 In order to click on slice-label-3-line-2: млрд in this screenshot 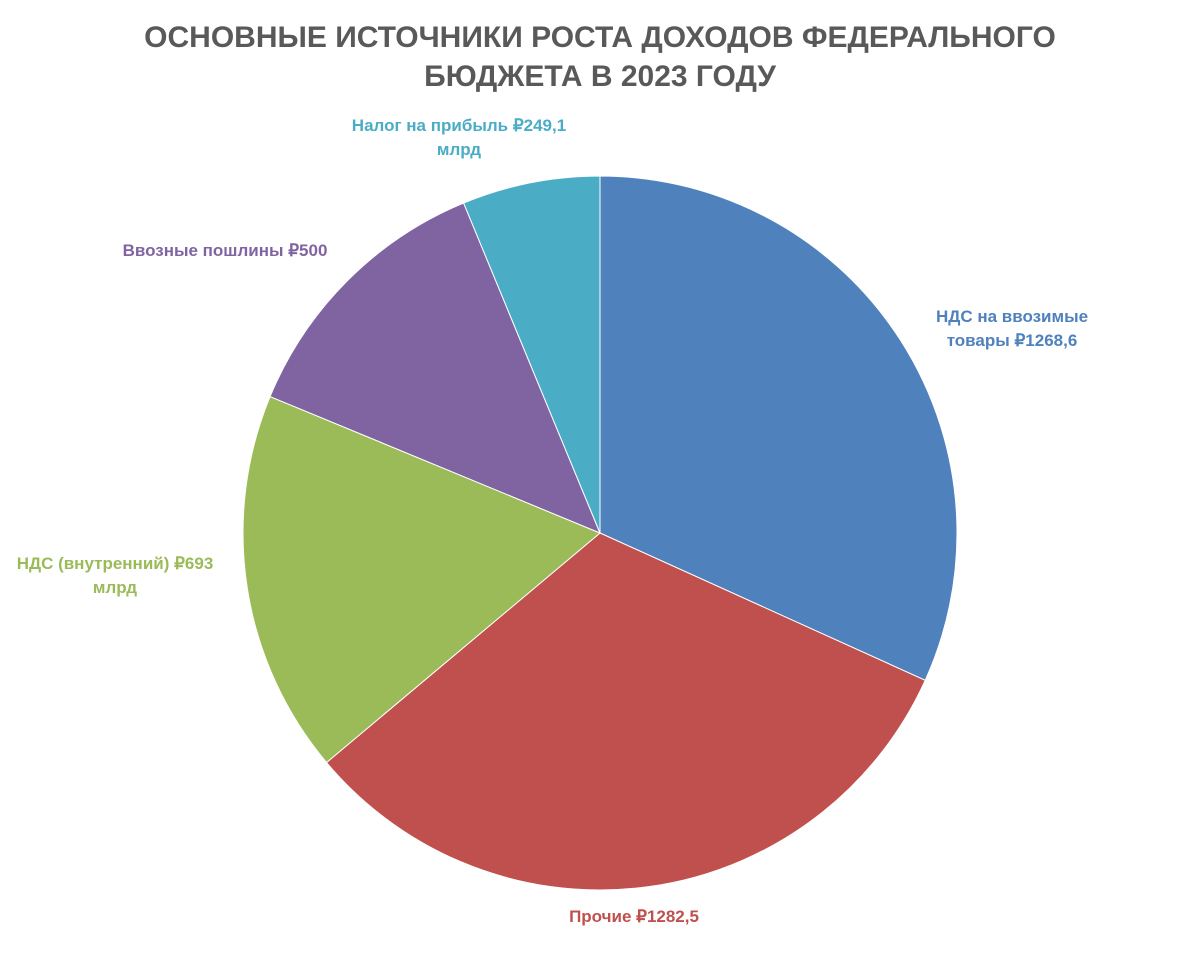, I will do `click(115, 587)`.